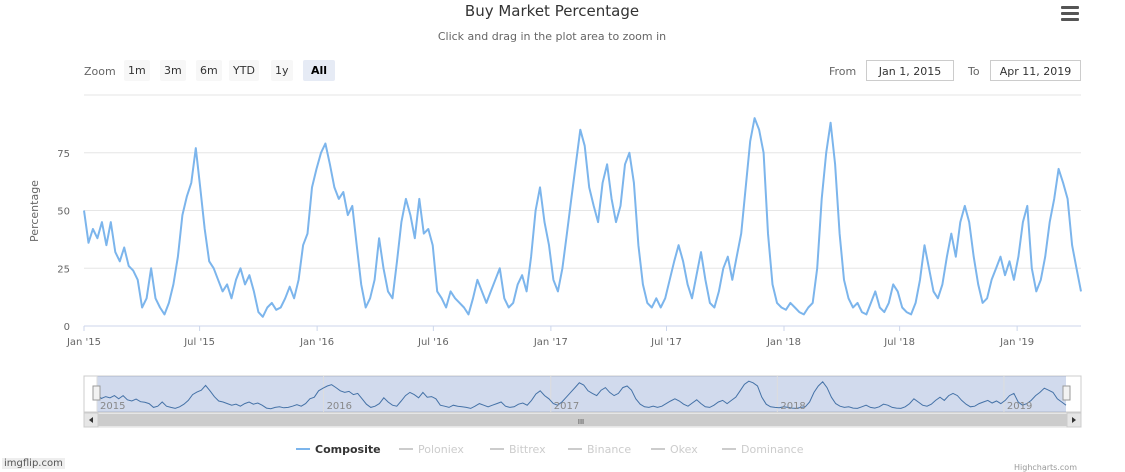 This screenshot has height=472, width=1125. I want to click on imgflip-watermark: imgflip.com, so click(33, 463).